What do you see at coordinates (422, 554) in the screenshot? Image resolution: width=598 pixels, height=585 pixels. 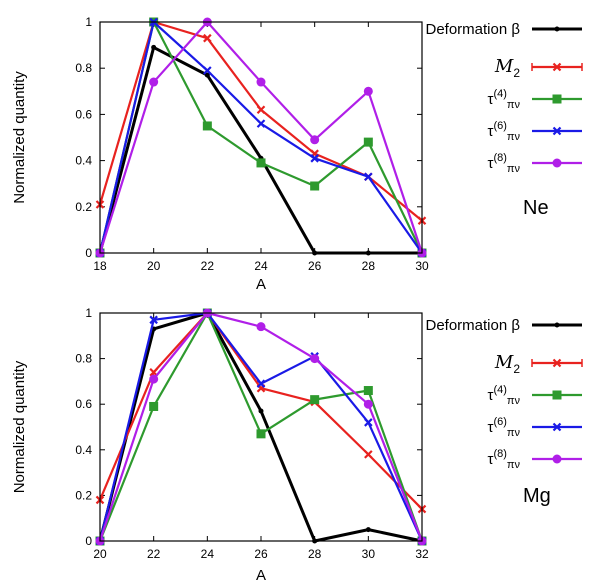 I see `x-tick-label: 32` at bounding box center [422, 554].